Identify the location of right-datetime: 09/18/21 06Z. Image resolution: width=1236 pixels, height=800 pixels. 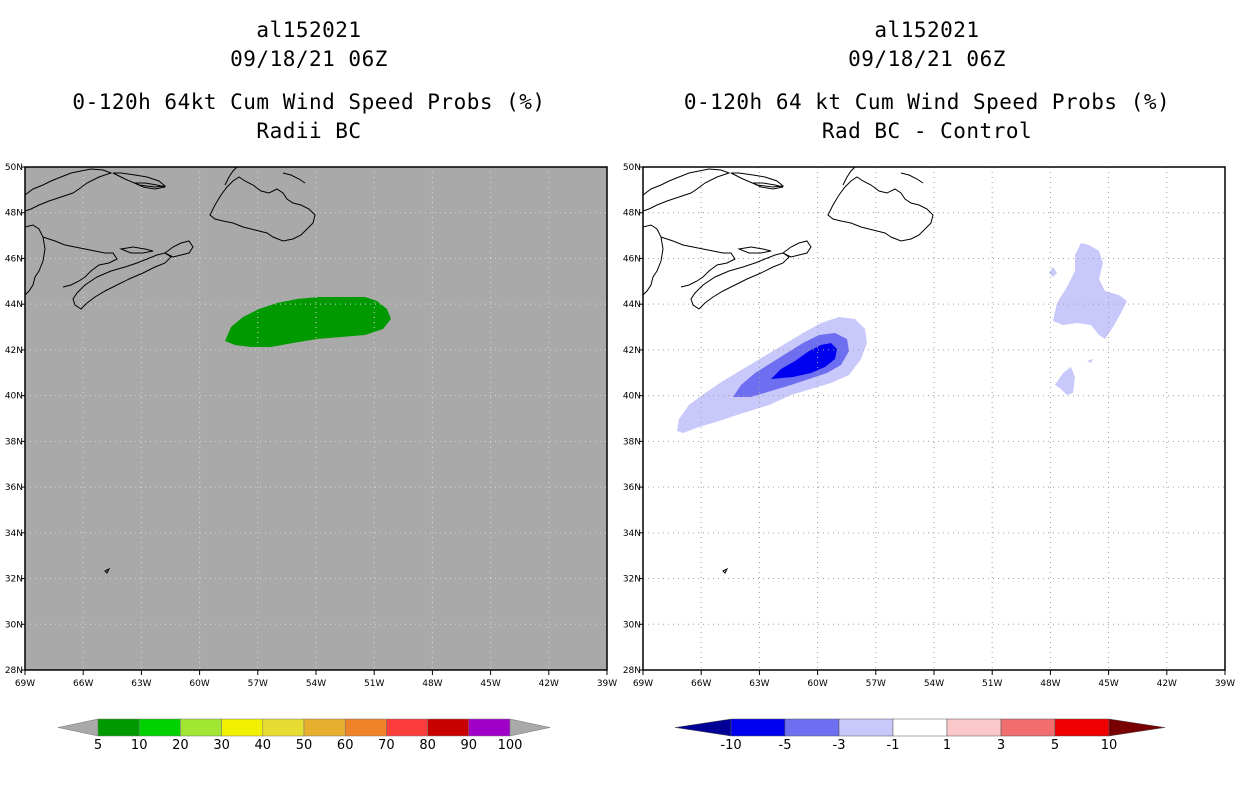
(927, 59).